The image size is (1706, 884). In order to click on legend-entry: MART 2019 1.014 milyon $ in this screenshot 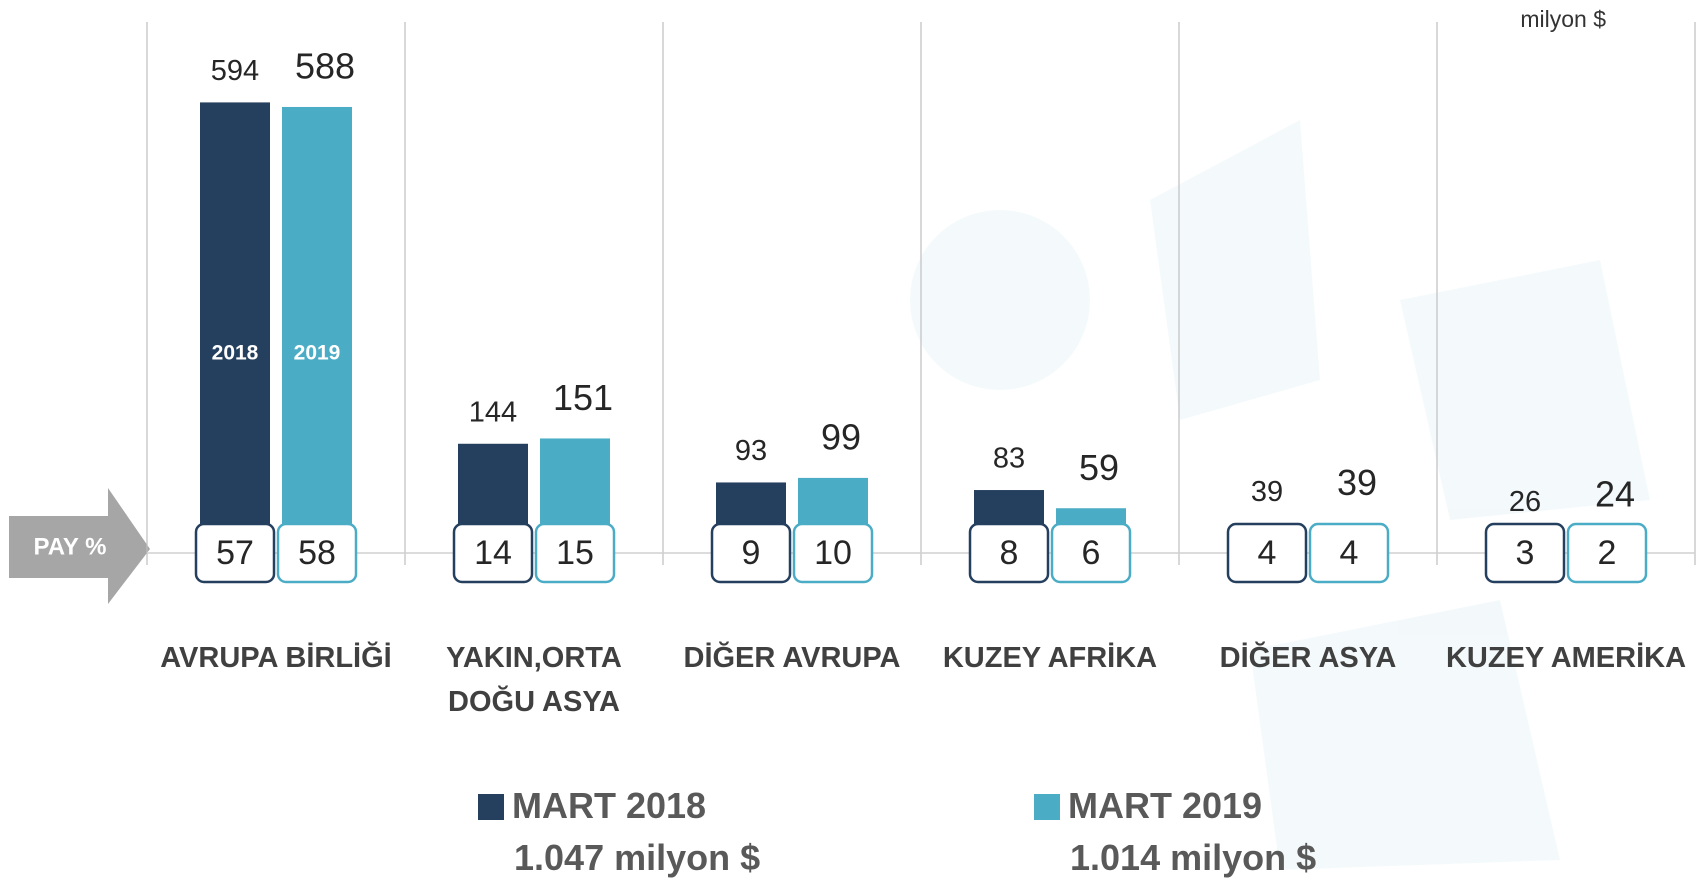, I will do `click(1175, 832)`.